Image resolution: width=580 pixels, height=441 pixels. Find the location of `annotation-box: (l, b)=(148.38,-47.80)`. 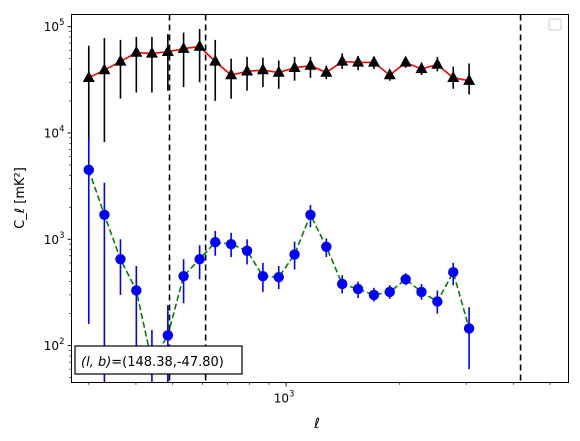

annotation-box: (l, b)=(148.38,-47.80) is located at coordinates (158, 360).